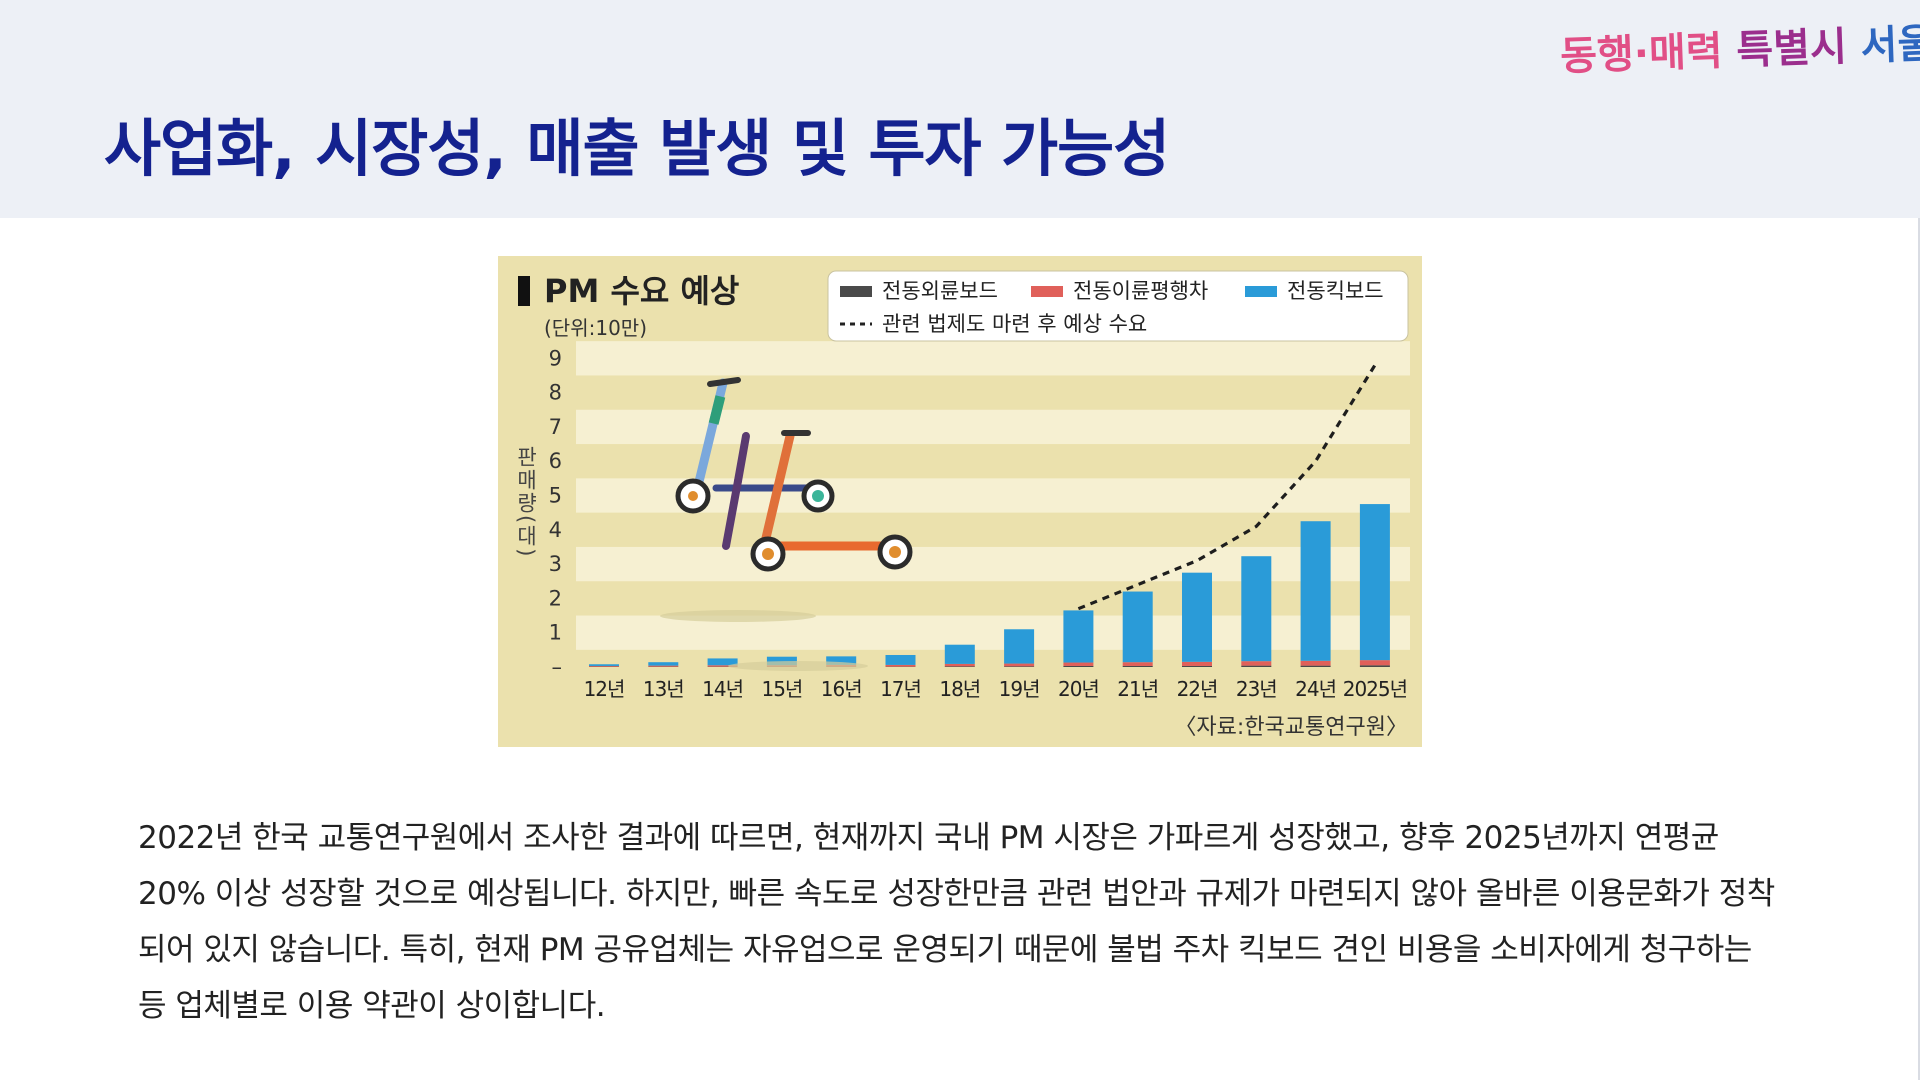 This screenshot has height=1080, width=1920. I want to click on legend-swatch-blue, so click(1261, 291).